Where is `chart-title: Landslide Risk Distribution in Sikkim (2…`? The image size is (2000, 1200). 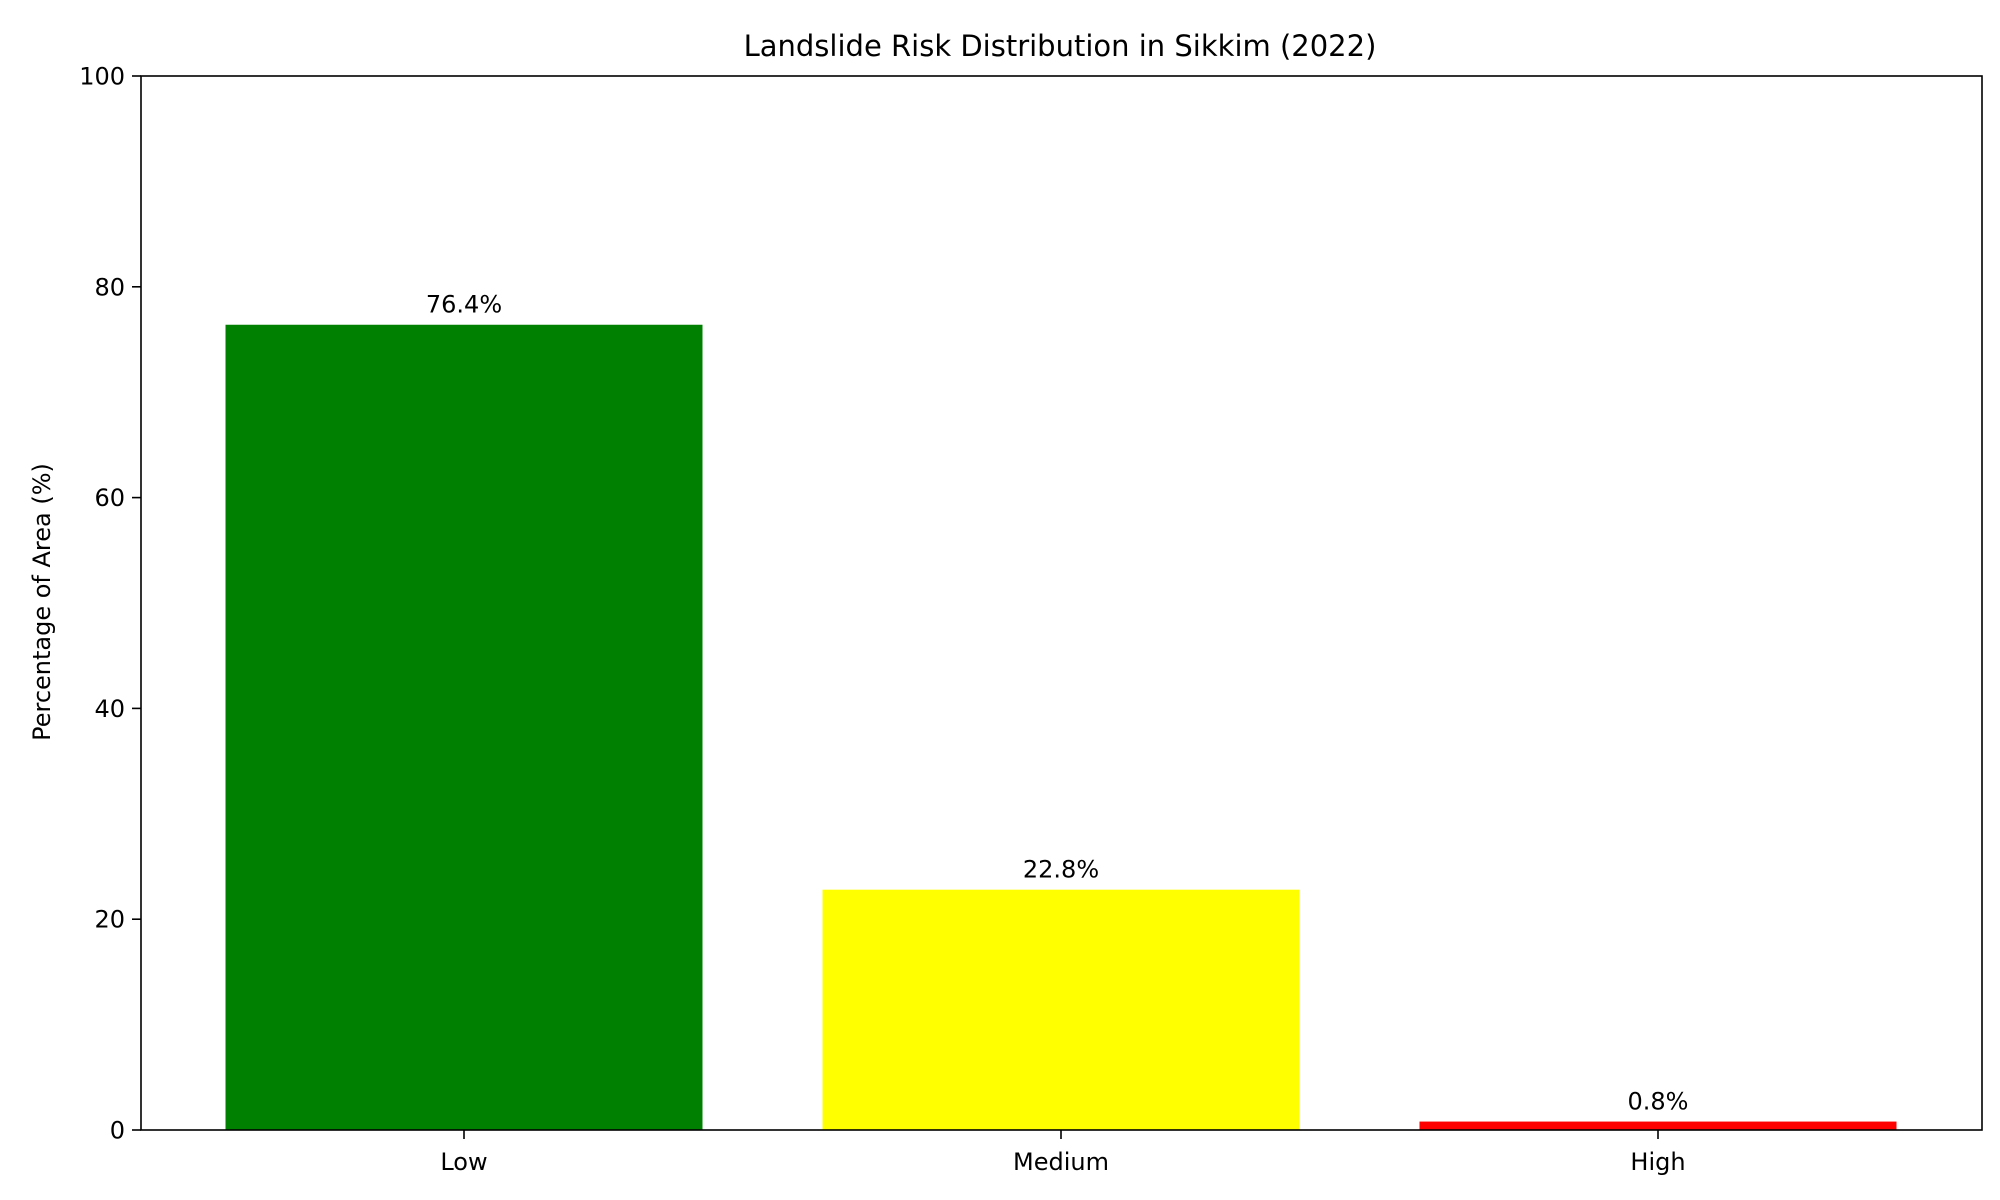 chart-title: Landslide Risk Distribution in Sikkim (2… is located at coordinates (1060, 46).